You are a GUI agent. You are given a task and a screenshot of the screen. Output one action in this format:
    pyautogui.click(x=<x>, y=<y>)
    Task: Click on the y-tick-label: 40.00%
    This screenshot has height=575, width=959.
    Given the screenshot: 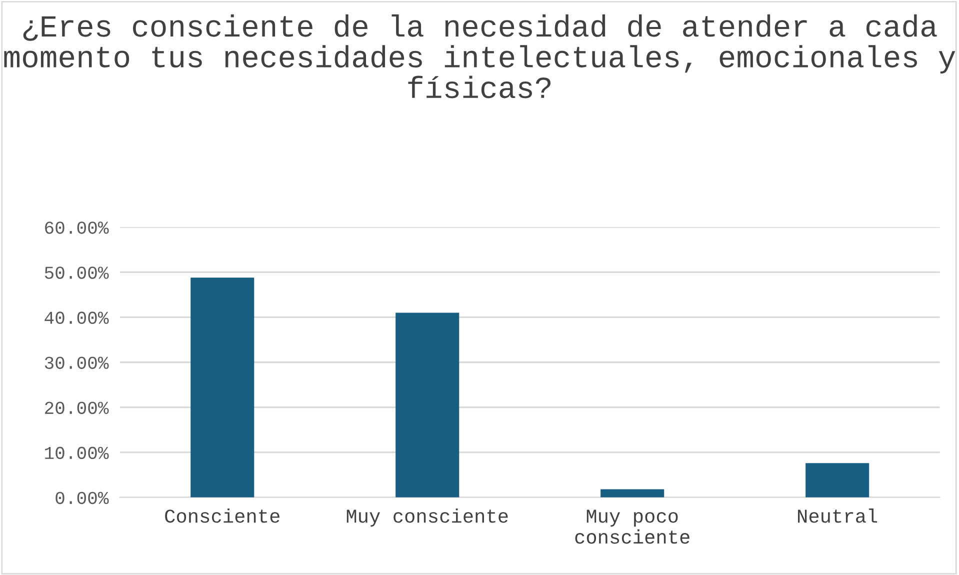 What is the action you would take?
    pyautogui.click(x=76, y=318)
    